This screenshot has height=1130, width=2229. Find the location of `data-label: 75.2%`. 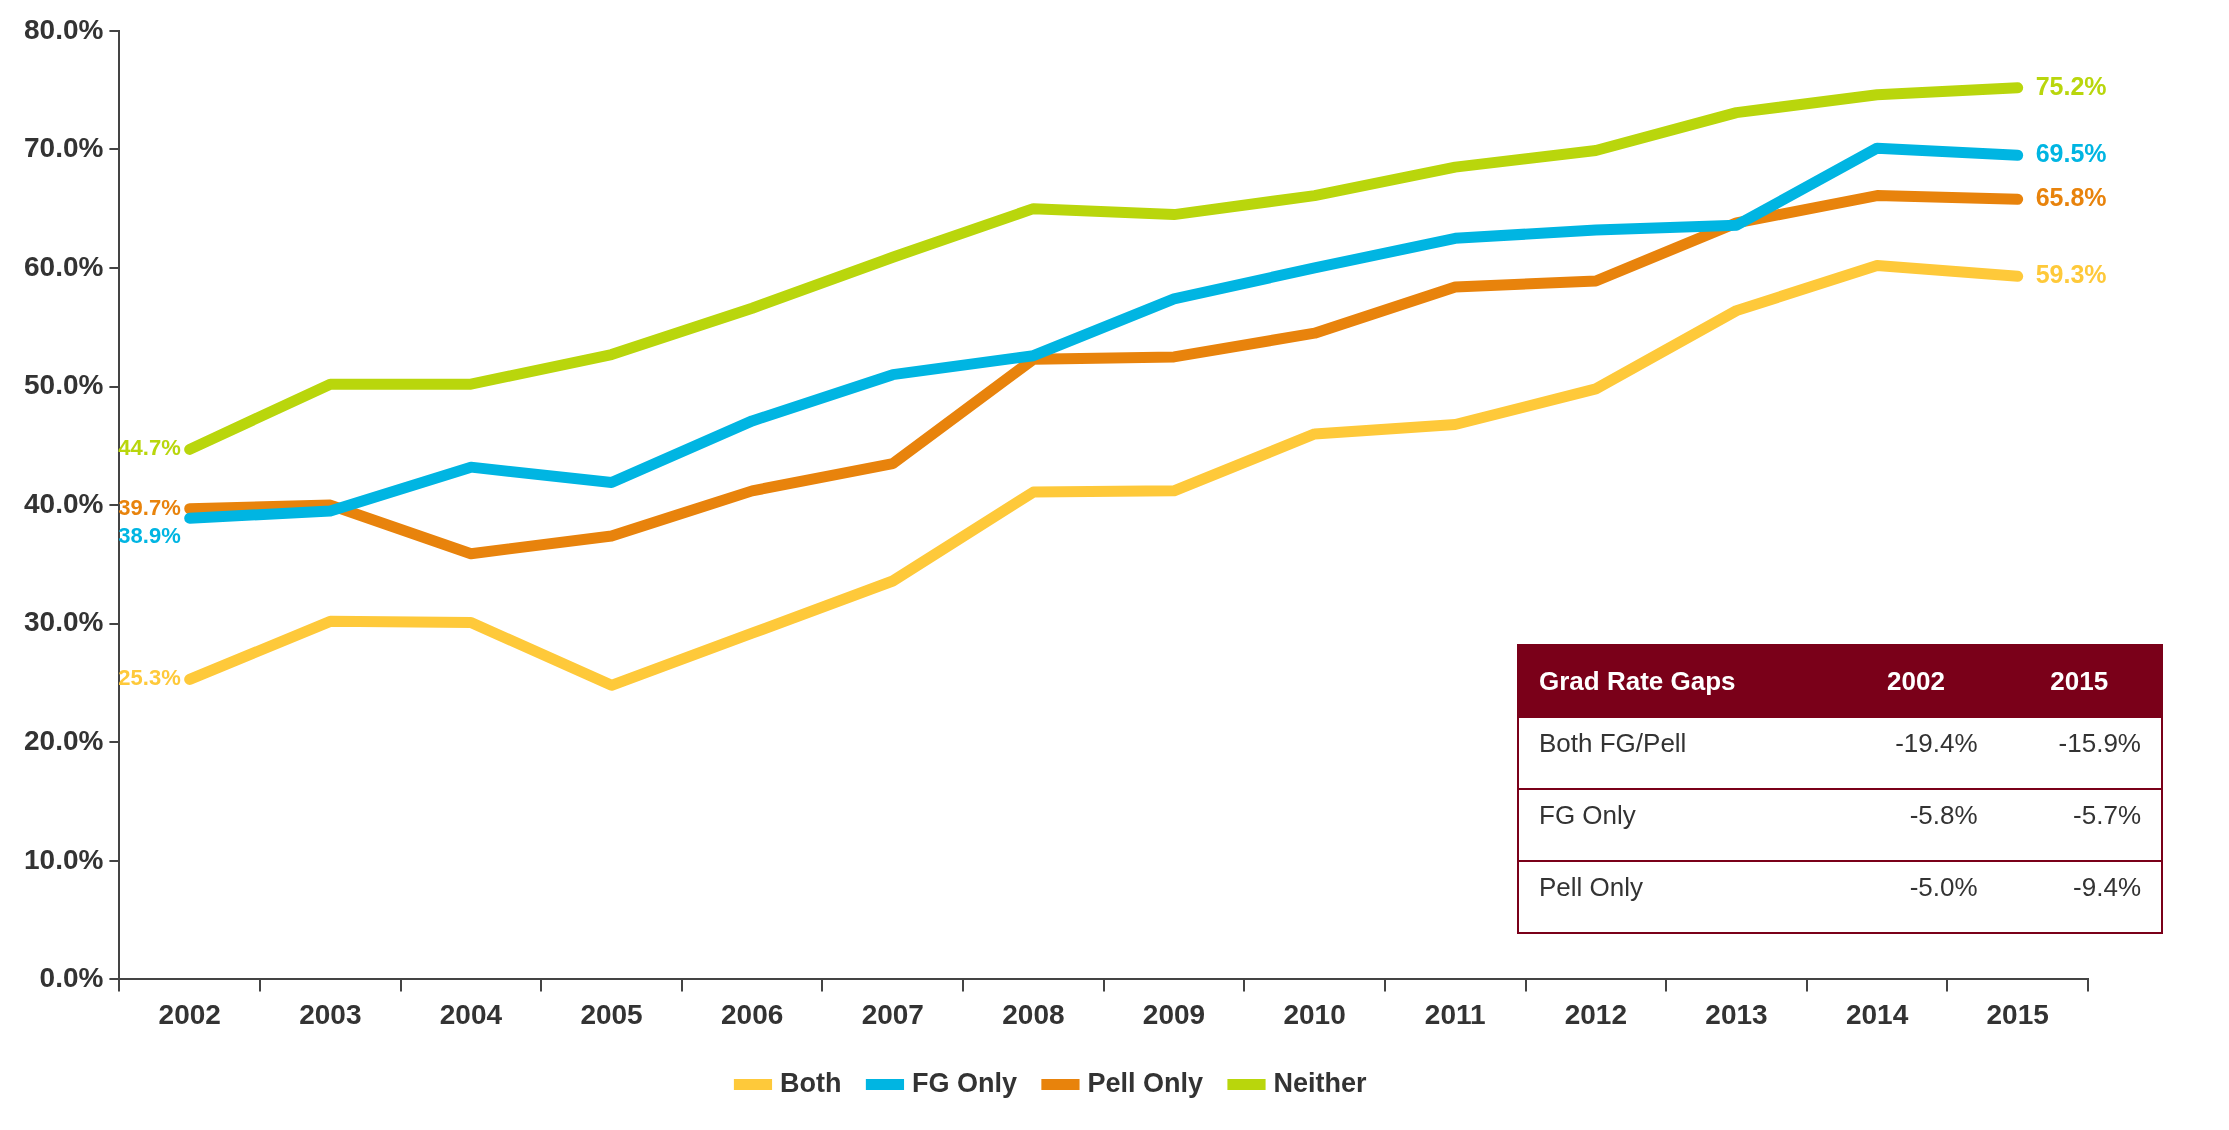

data-label: 75.2% is located at coordinates (2071, 85).